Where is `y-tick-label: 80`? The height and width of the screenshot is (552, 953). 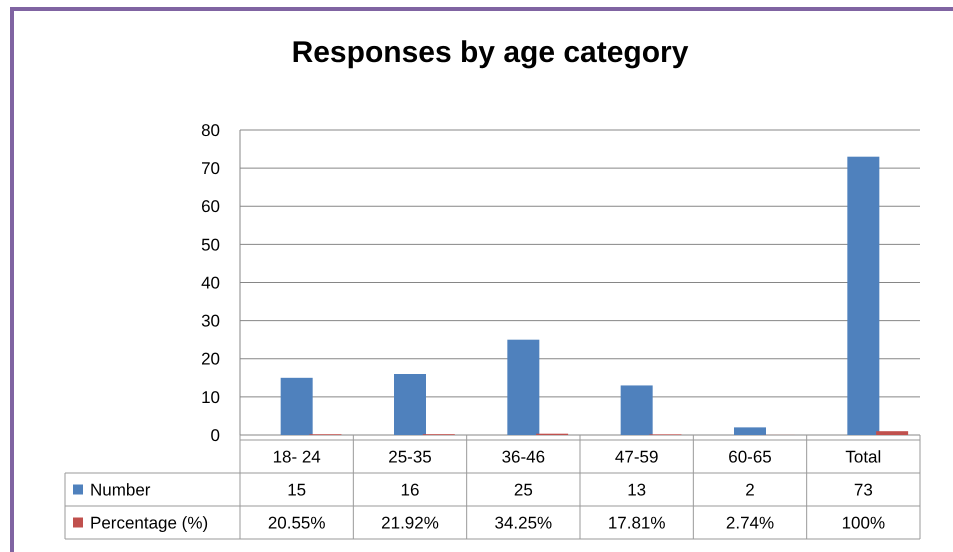
y-tick-label: 80 is located at coordinates (210, 130).